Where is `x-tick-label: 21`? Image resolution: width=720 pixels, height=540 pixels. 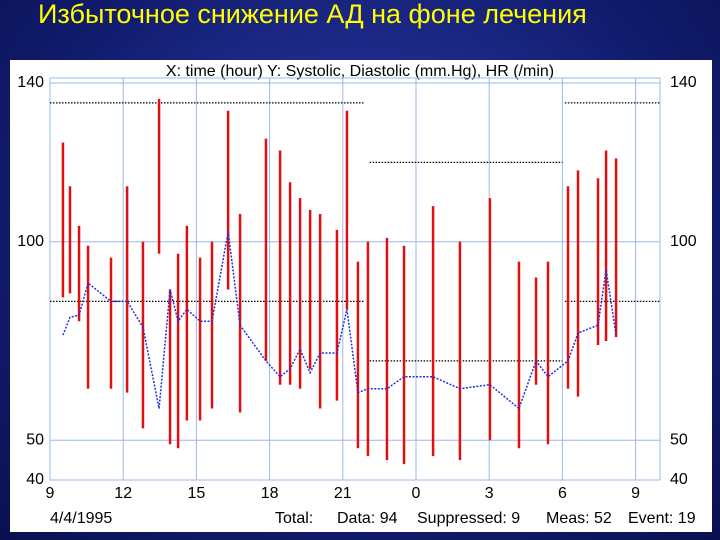 x-tick-label: 21 is located at coordinates (343, 493).